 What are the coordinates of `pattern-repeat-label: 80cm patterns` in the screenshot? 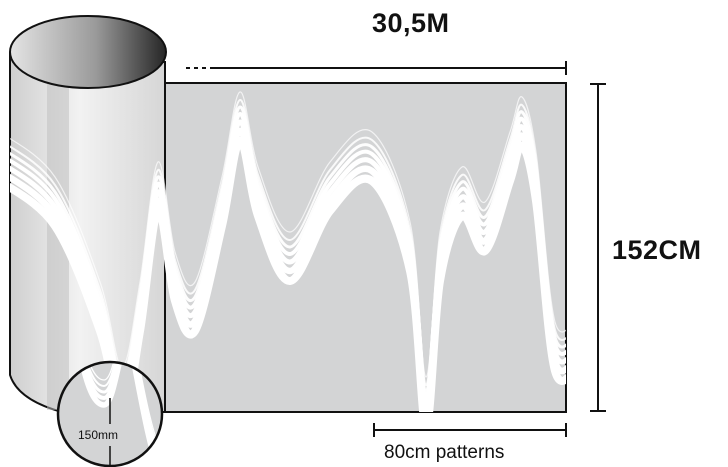 It's located at (444, 452).